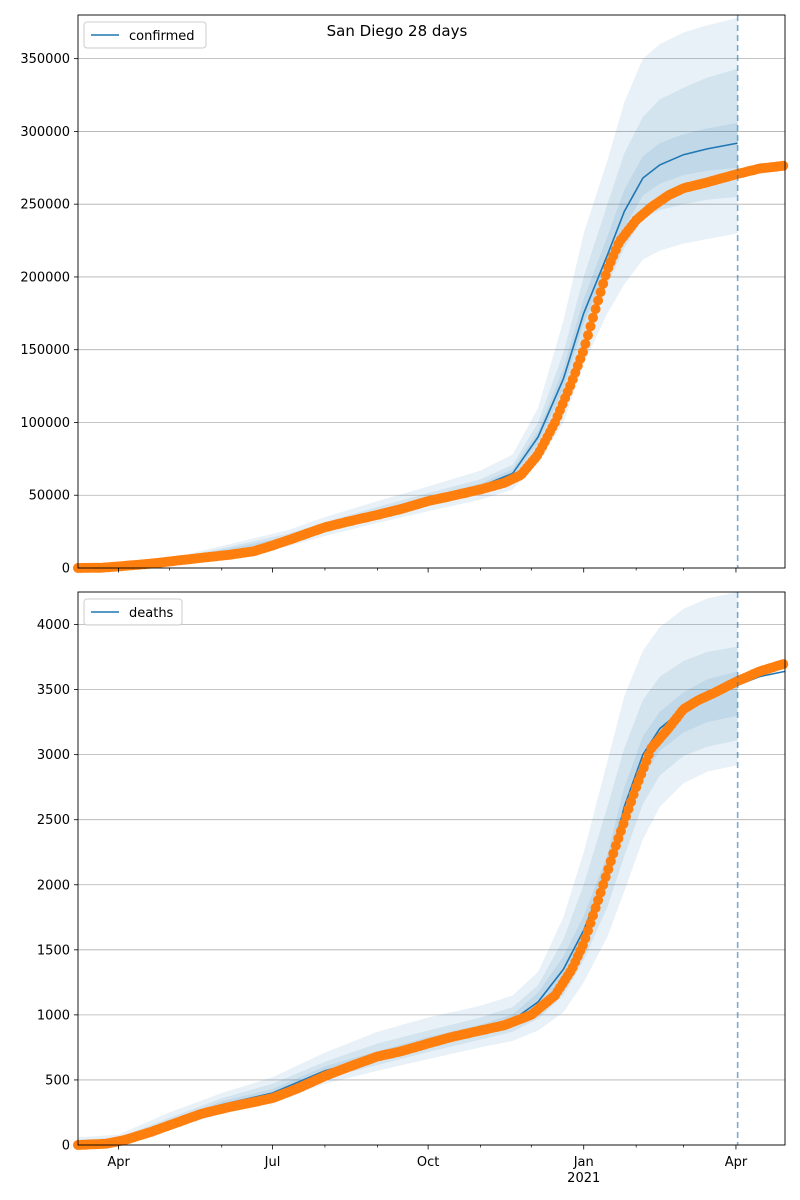  What do you see at coordinates (45, 132) in the screenshot?
I see `y-tick-label: 300000` at bounding box center [45, 132].